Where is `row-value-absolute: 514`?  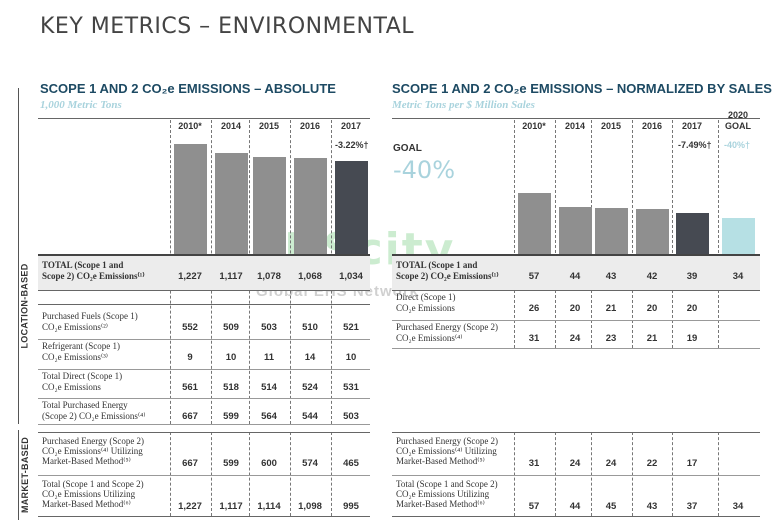 row-value-absolute: 514 is located at coordinates (269, 387).